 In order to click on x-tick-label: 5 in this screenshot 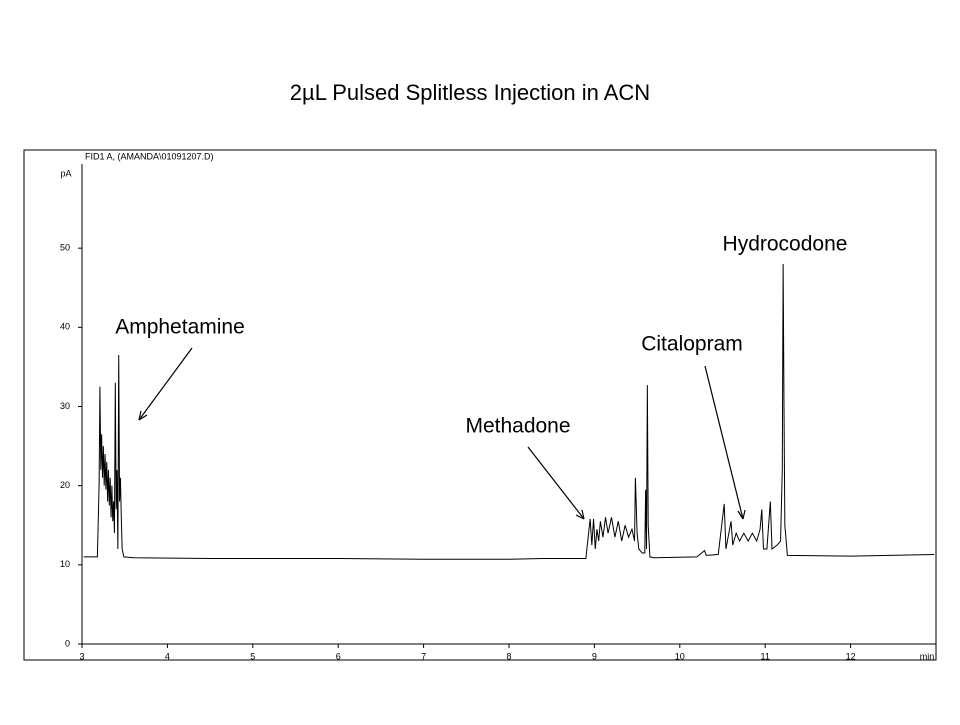, I will do `click(252, 656)`.